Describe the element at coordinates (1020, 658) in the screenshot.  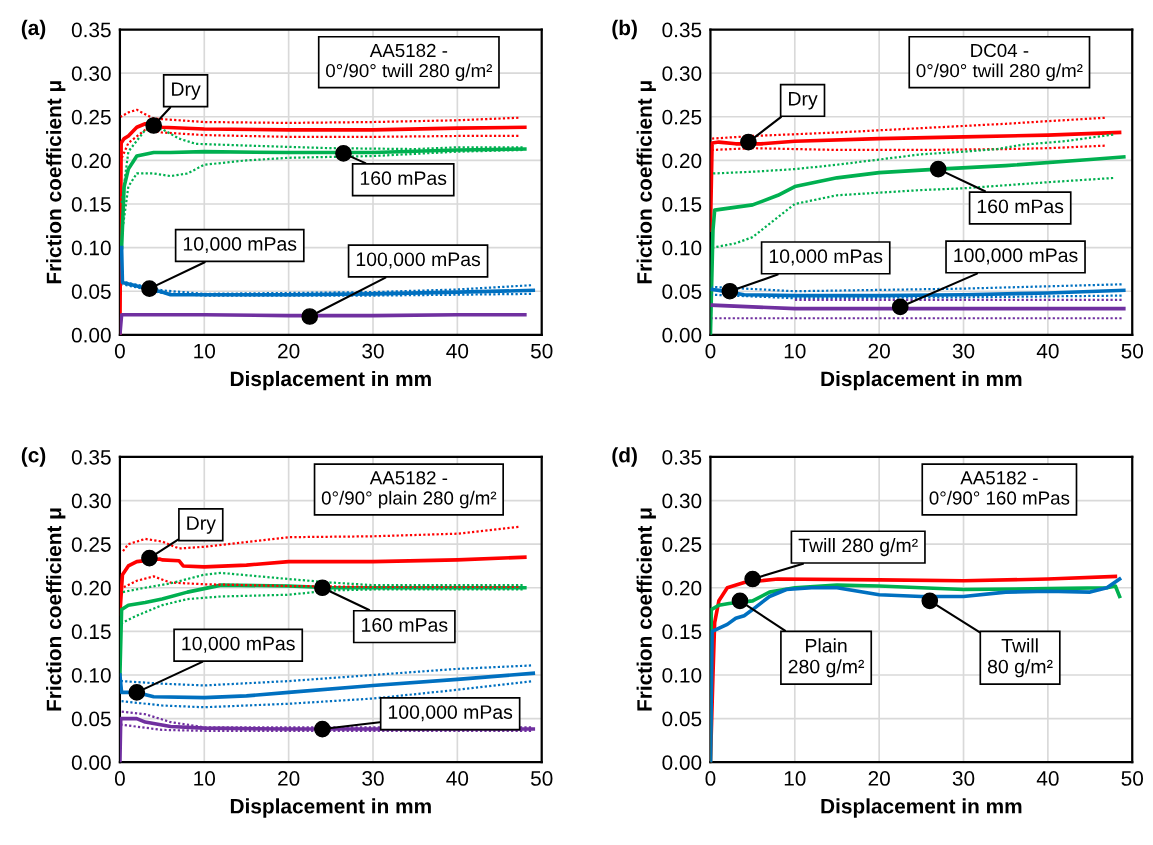
I see `annotation: Twill 80 g/m²` at that location.